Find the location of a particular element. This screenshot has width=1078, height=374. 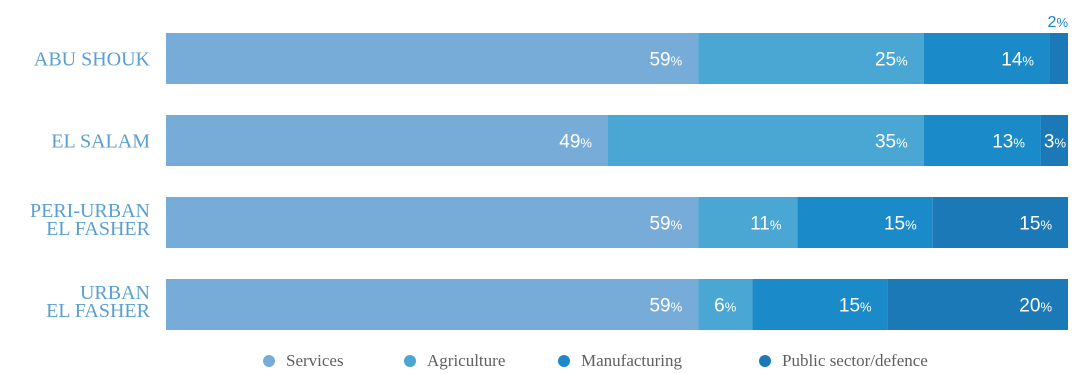

value-label-urban-el-fasher-services: 59% is located at coordinates (665, 306).